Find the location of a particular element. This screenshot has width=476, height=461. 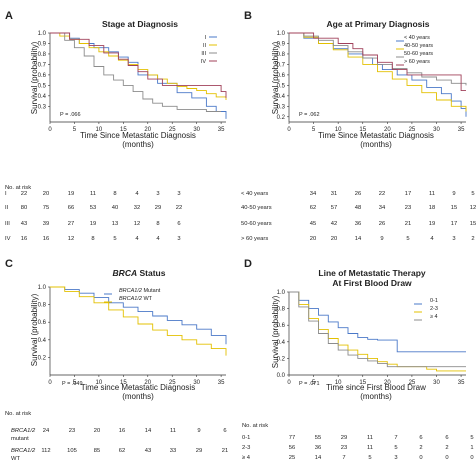

panel-b-risk-row-3-value: 3 is located at coordinates (453, 239).